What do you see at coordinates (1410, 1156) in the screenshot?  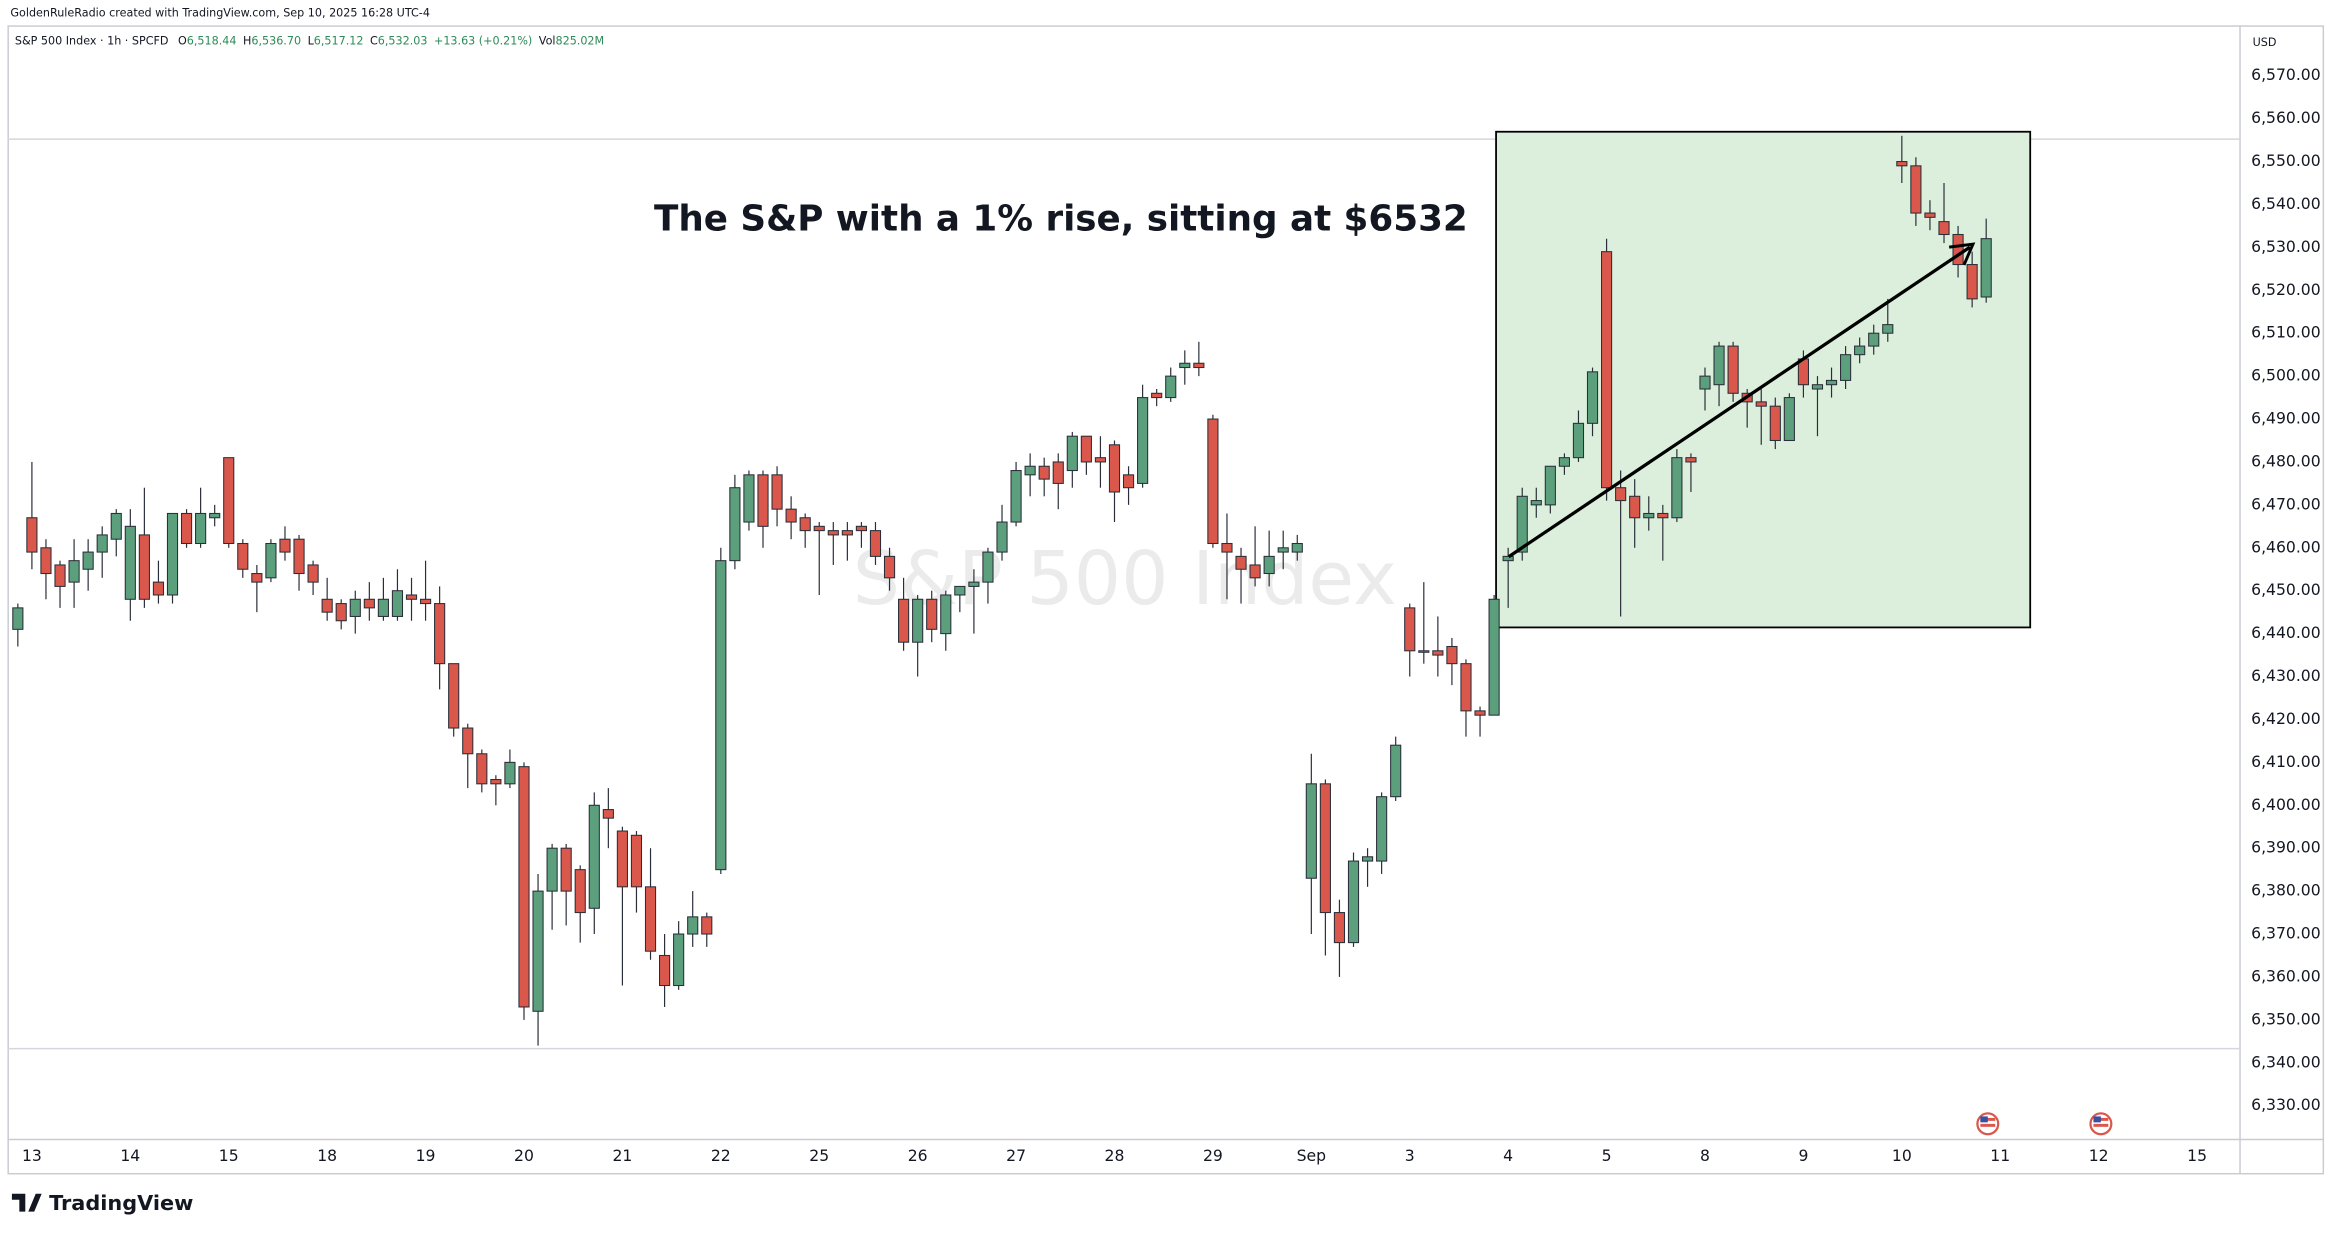 I see `x-tick-label: 3` at bounding box center [1410, 1156].